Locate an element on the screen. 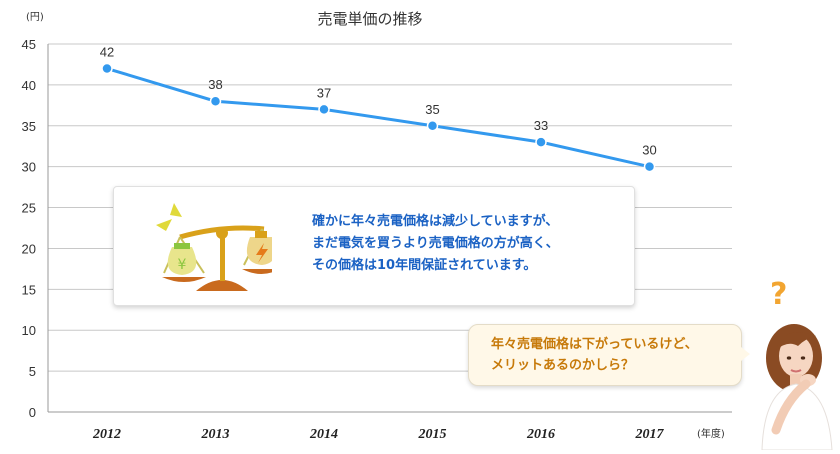 The image size is (840, 454). speech-line: 年々売電価格は下がっているけど、 is located at coordinates (594, 344).